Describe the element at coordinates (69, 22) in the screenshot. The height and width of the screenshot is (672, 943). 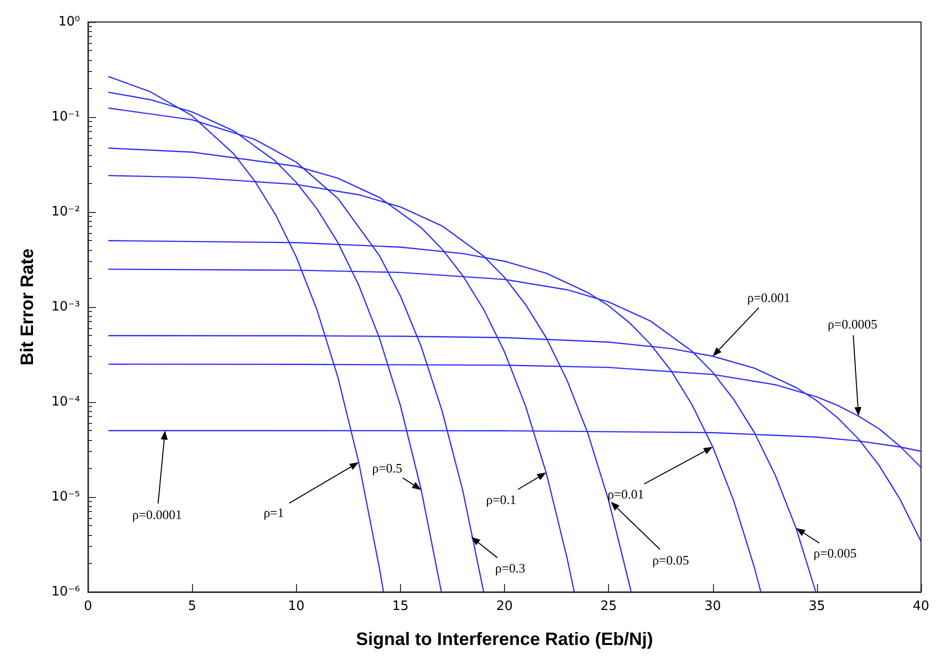
I see `y-tick-label: 10⁰` at that location.